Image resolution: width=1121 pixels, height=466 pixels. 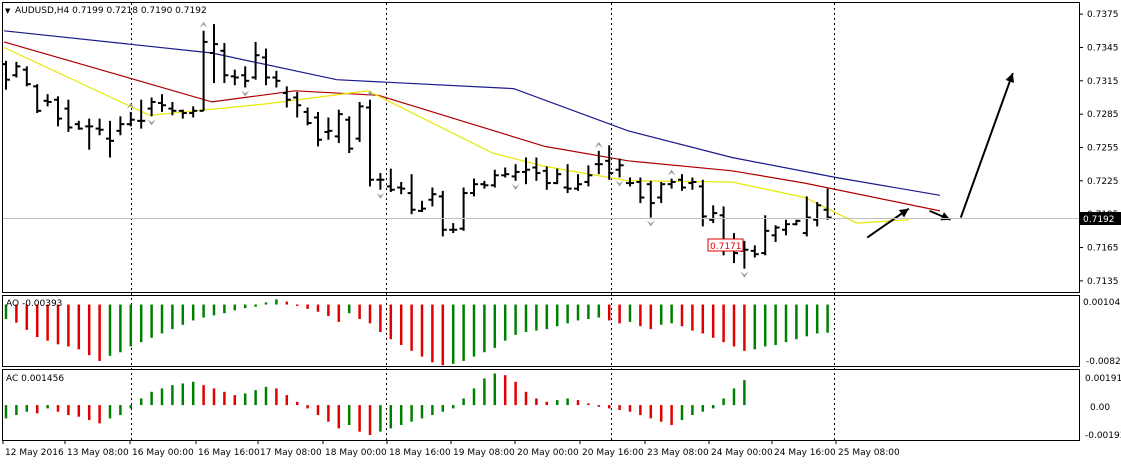 I want to click on ao-panel-frame, so click(x=541, y=331).